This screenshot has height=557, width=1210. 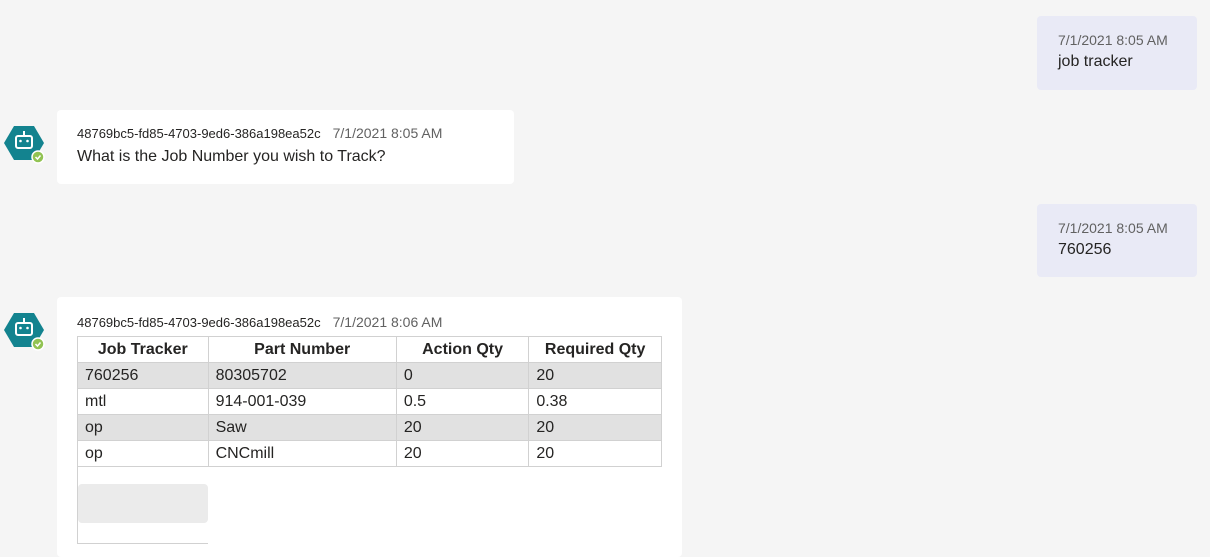 What do you see at coordinates (1117, 240) in the screenshot?
I see `user-message: 7/1/2021 8:05 AM 760256` at bounding box center [1117, 240].